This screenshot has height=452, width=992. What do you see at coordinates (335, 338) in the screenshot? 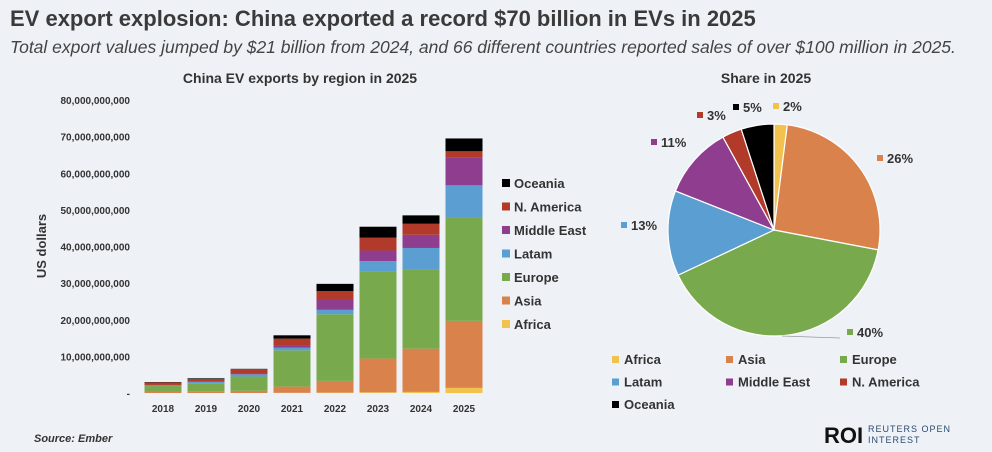
I see `bar-stack-2022` at bounding box center [335, 338].